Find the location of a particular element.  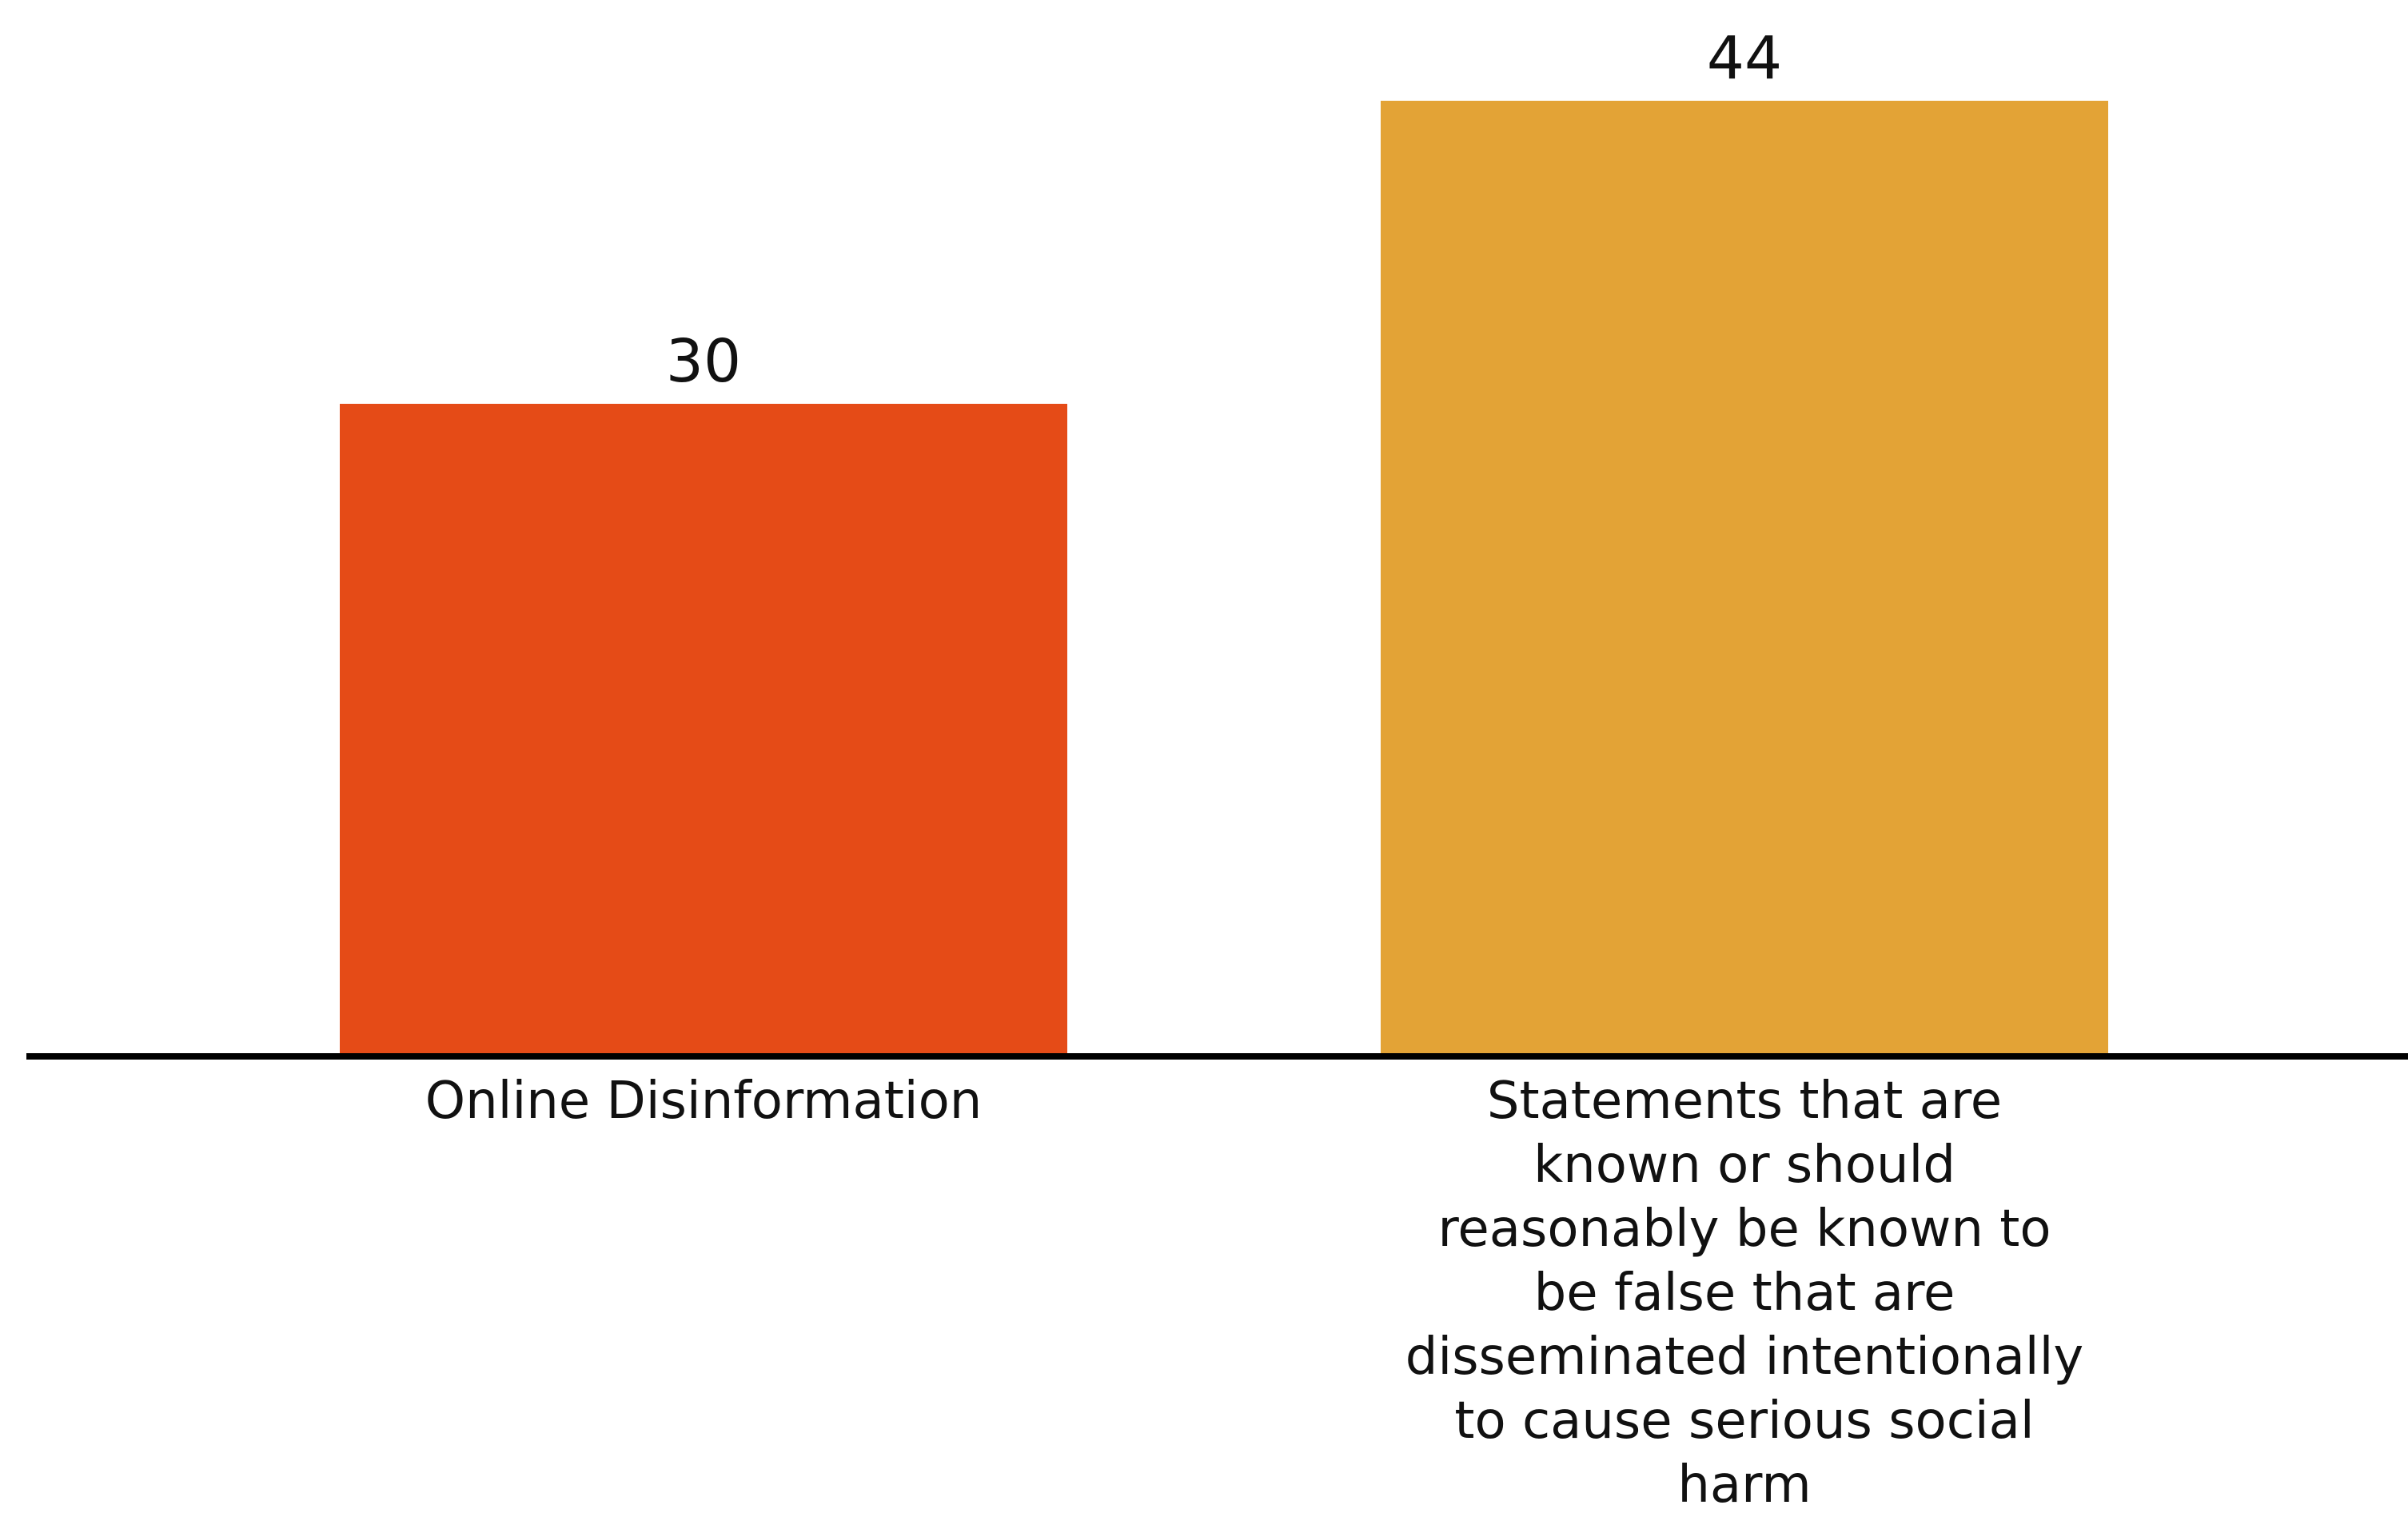

category-label-1: Online Disinformation is located at coordinates (704, 1101).